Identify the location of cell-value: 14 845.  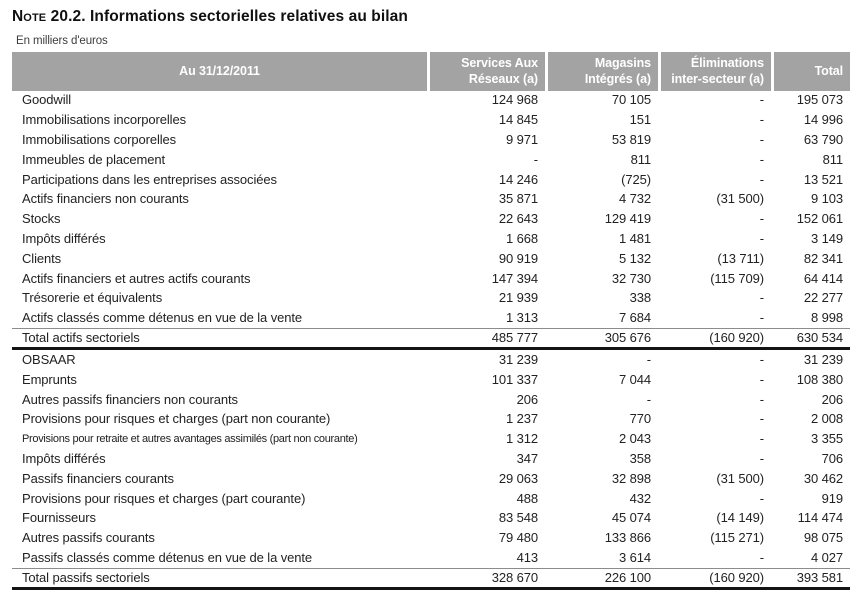
(518, 120).